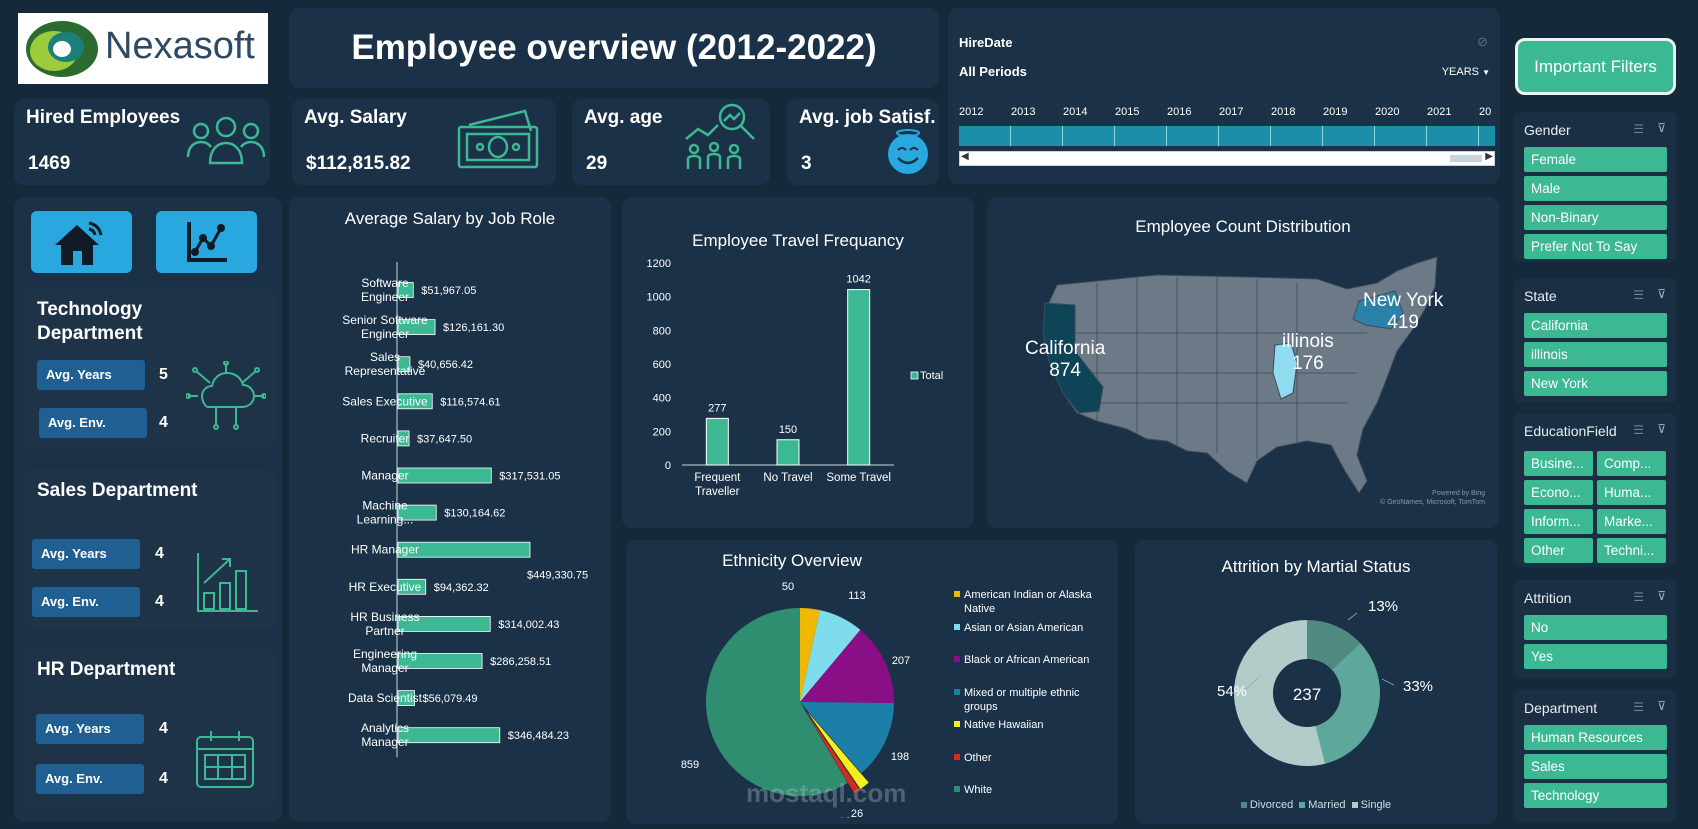 This screenshot has height=829, width=1698. Describe the element at coordinates (1034, 660) in the screenshot. I see `ethnicity-legend-item: Black or African American` at that location.